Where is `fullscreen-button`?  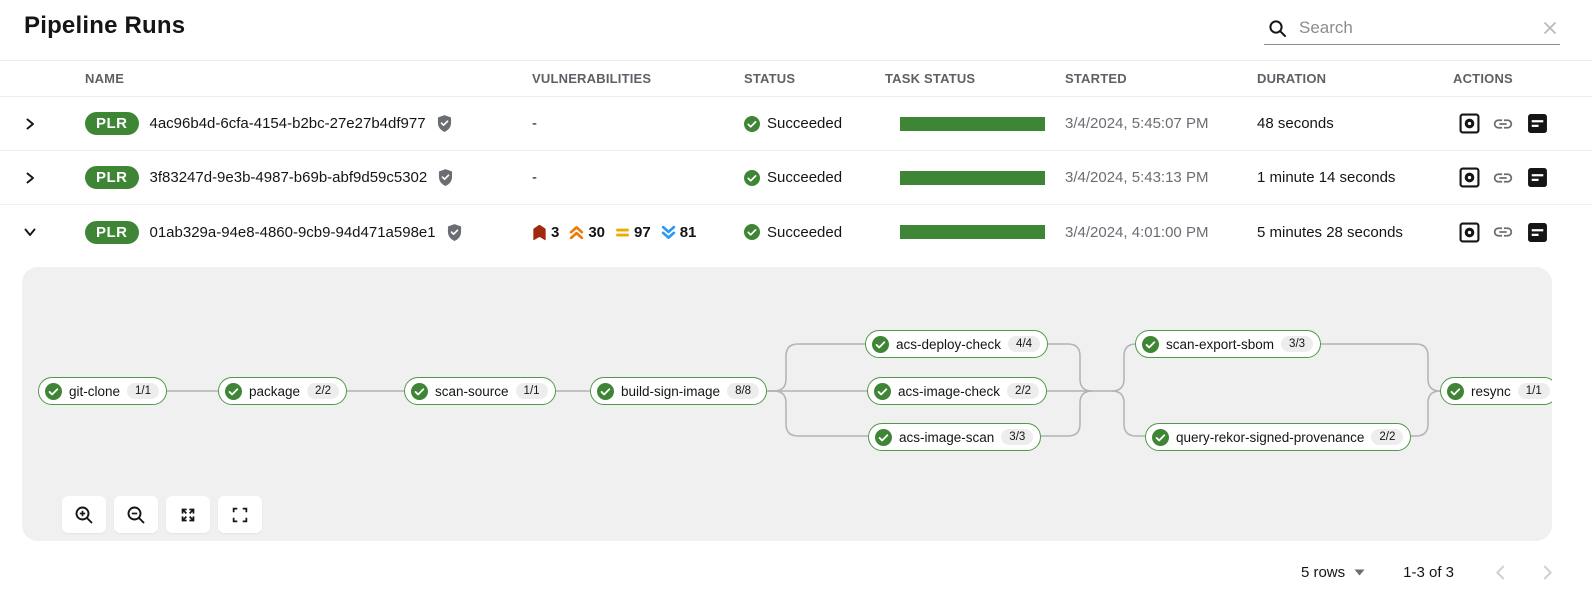
fullscreen-button is located at coordinates (240, 514).